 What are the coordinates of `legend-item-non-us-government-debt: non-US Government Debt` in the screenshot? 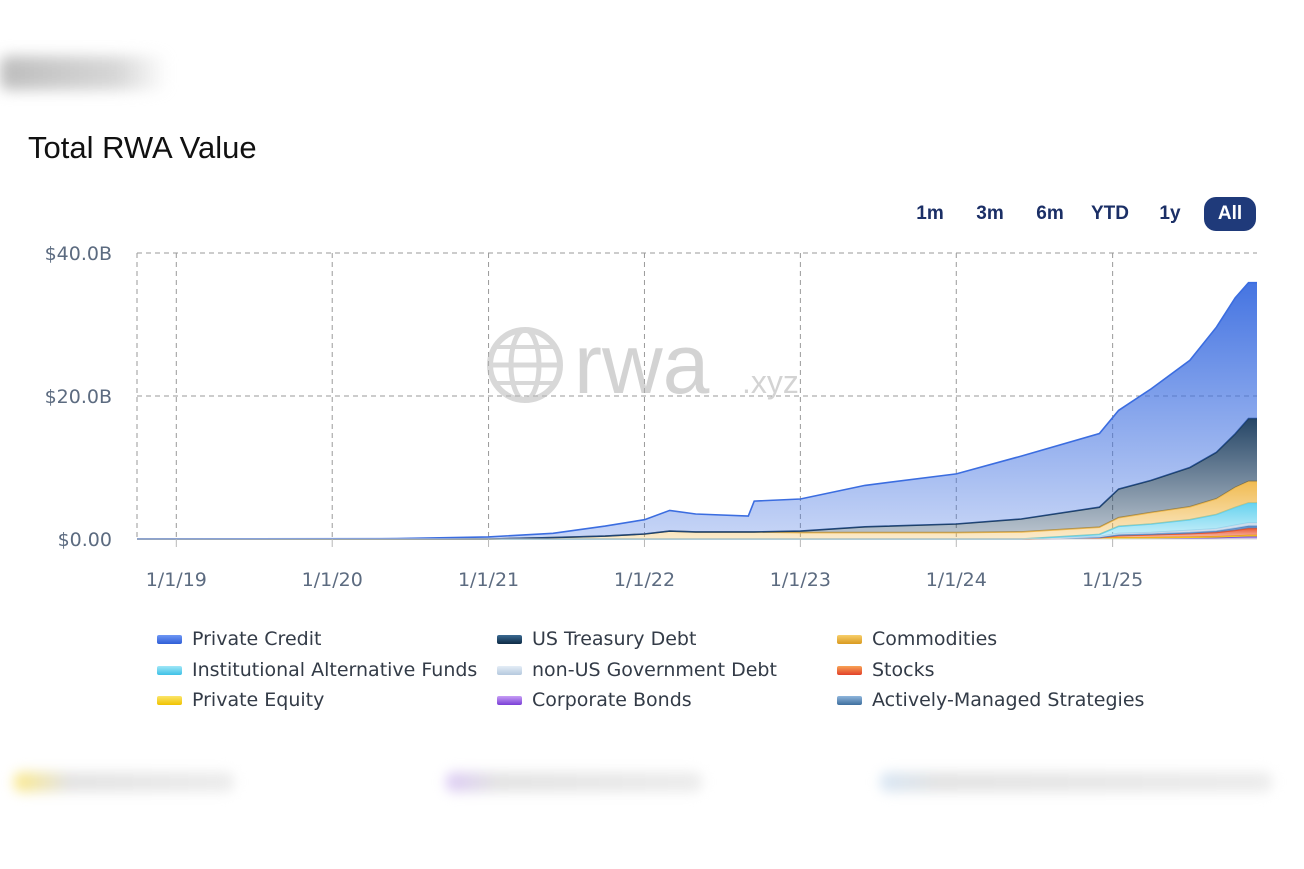 It's located at (637, 670).